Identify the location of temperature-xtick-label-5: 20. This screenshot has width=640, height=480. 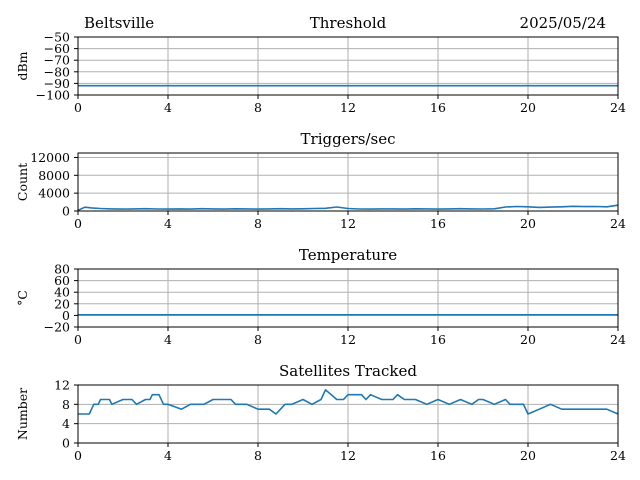
(528, 339).